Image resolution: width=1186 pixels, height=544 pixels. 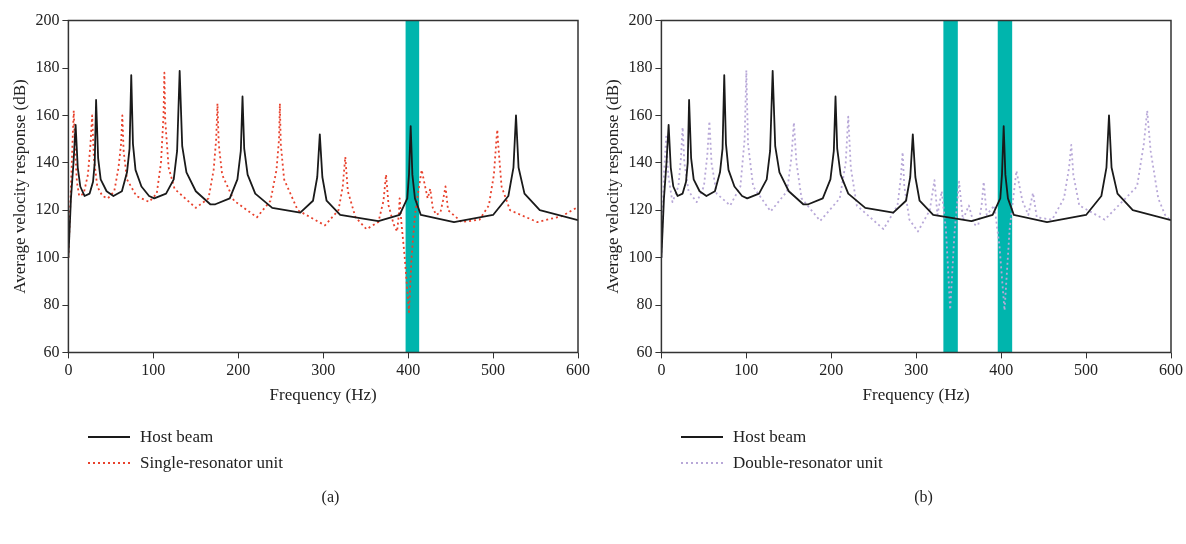 What do you see at coordinates (923, 497) in the screenshot?
I see `text: (b)` at bounding box center [923, 497].